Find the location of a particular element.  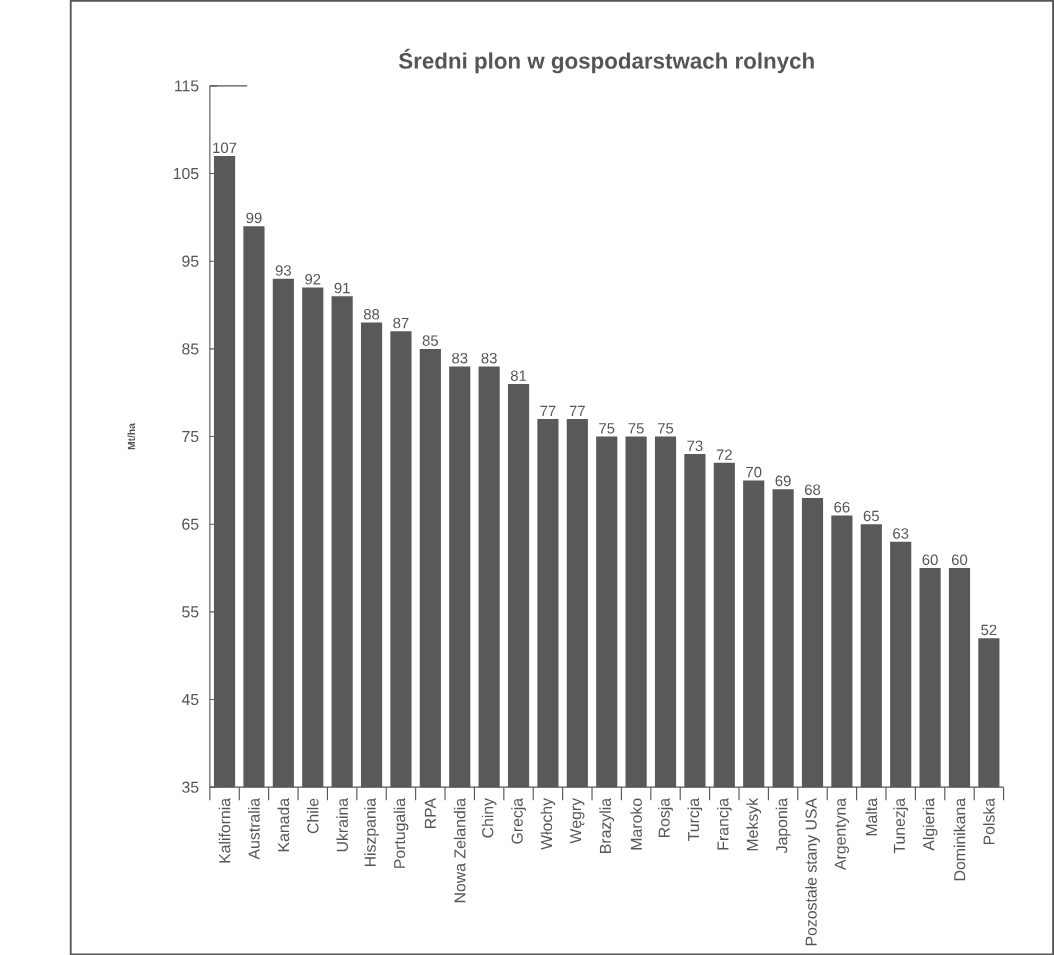

data-label: 99 is located at coordinates (254, 218).